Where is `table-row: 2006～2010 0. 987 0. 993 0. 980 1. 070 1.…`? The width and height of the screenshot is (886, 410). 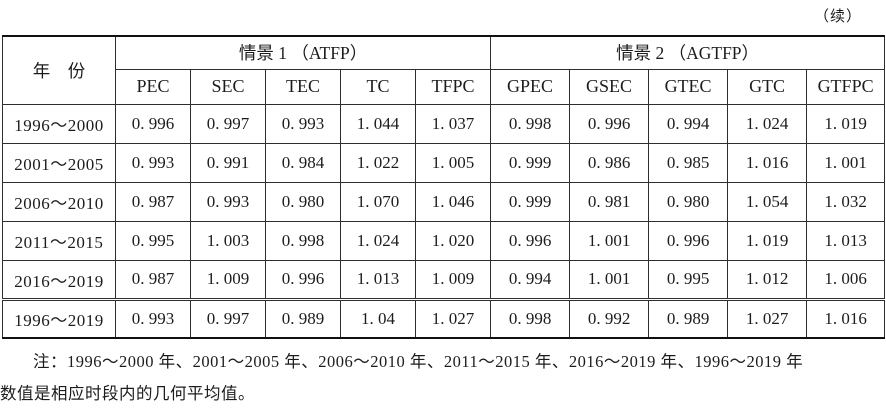
table-row: 2006～2010 0. 987 0. 993 0. 980 1. 070 1.… is located at coordinates (444, 201).